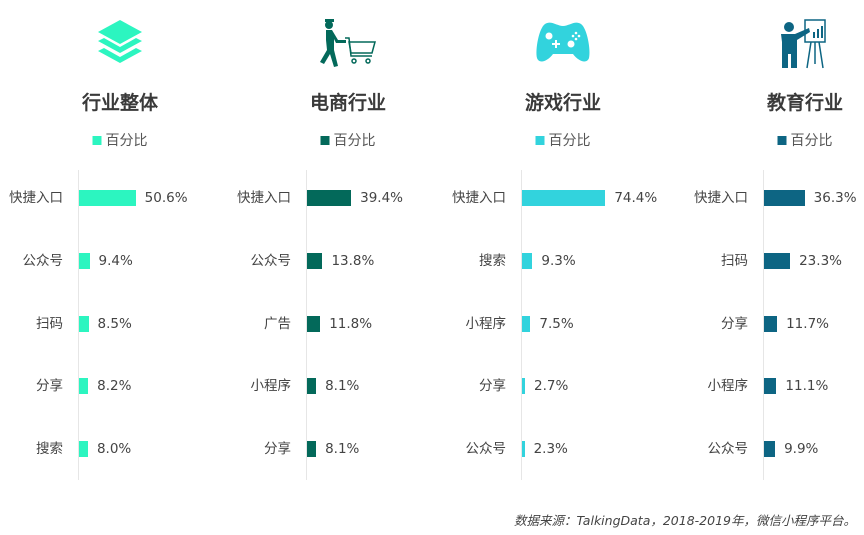 The image size is (864, 535). I want to click on data-label: 9.9%, so click(801, 449).